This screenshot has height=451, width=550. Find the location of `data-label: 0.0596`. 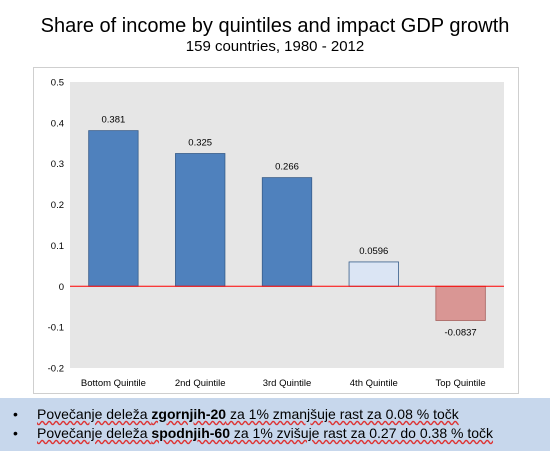

data-label: 0.0596 is located at coordinates (373, 251).